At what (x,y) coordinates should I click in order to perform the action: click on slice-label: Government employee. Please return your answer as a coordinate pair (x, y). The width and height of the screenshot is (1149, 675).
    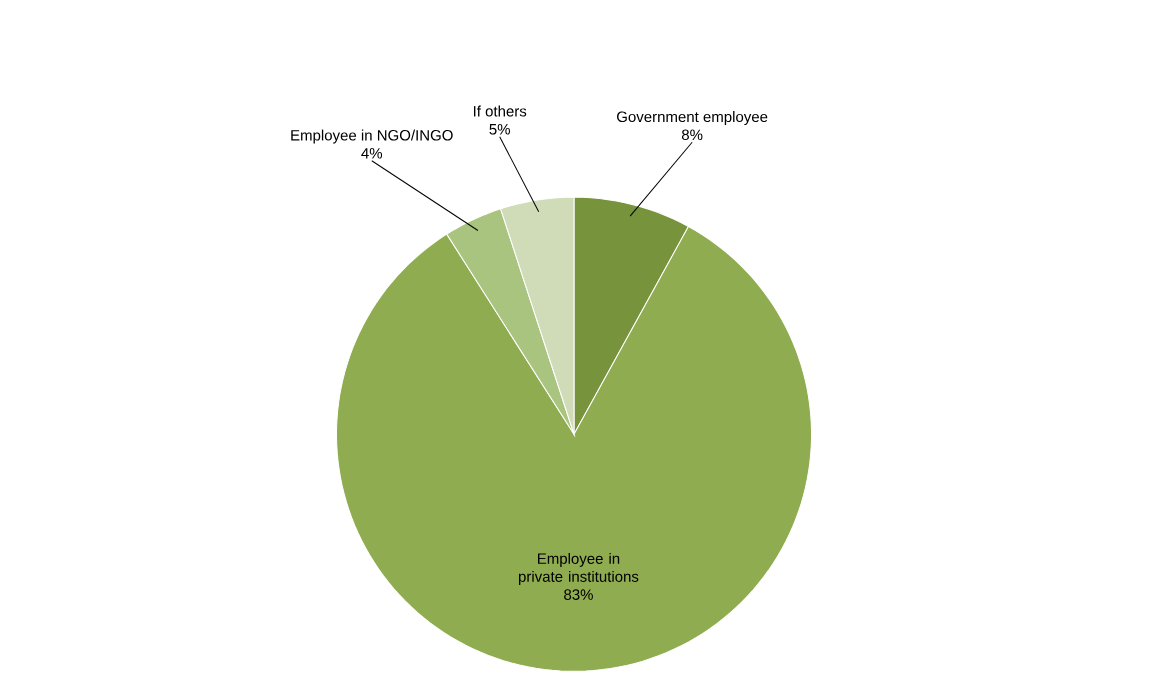
    Looking at the image, I should click on (692, 118).